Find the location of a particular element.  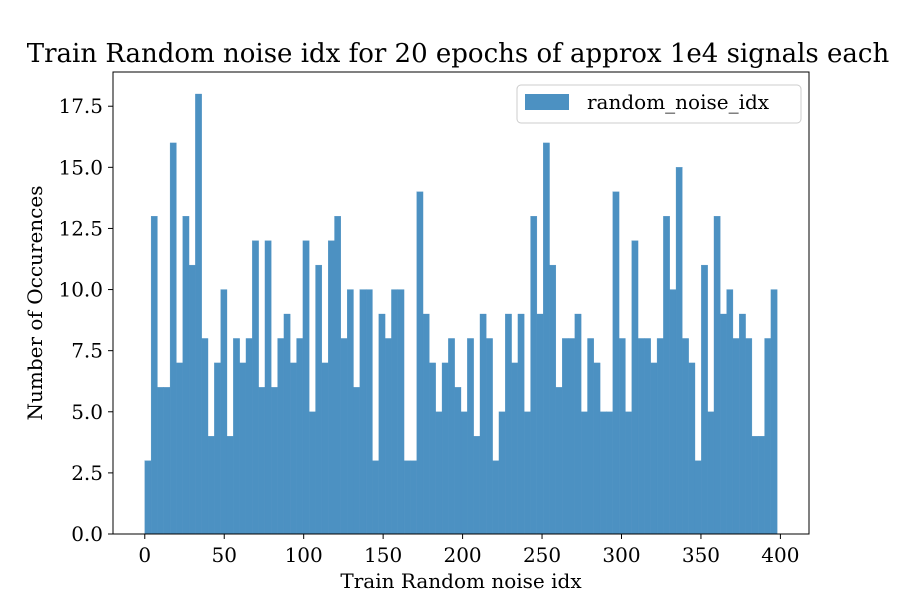

x-tick-label: 350 is located at coordinates (701, 555).